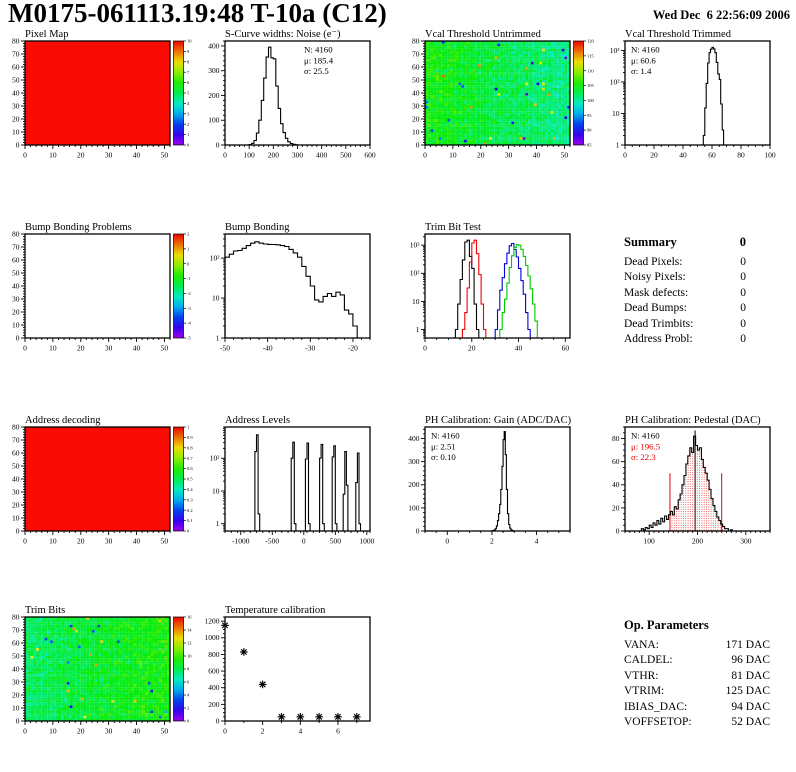 The height and width of the screenshot is (772, 796). I want to click on svg-text: 200, so click(214, 95).